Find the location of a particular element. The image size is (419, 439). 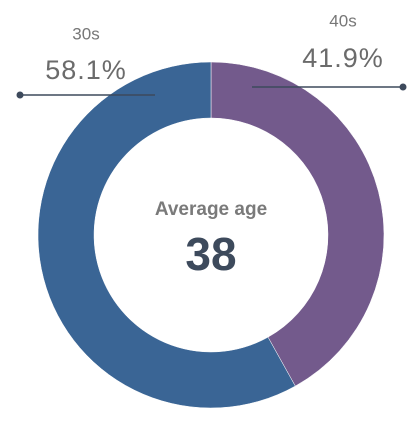

slice-category: 30s is located at coordinates (85, 33).